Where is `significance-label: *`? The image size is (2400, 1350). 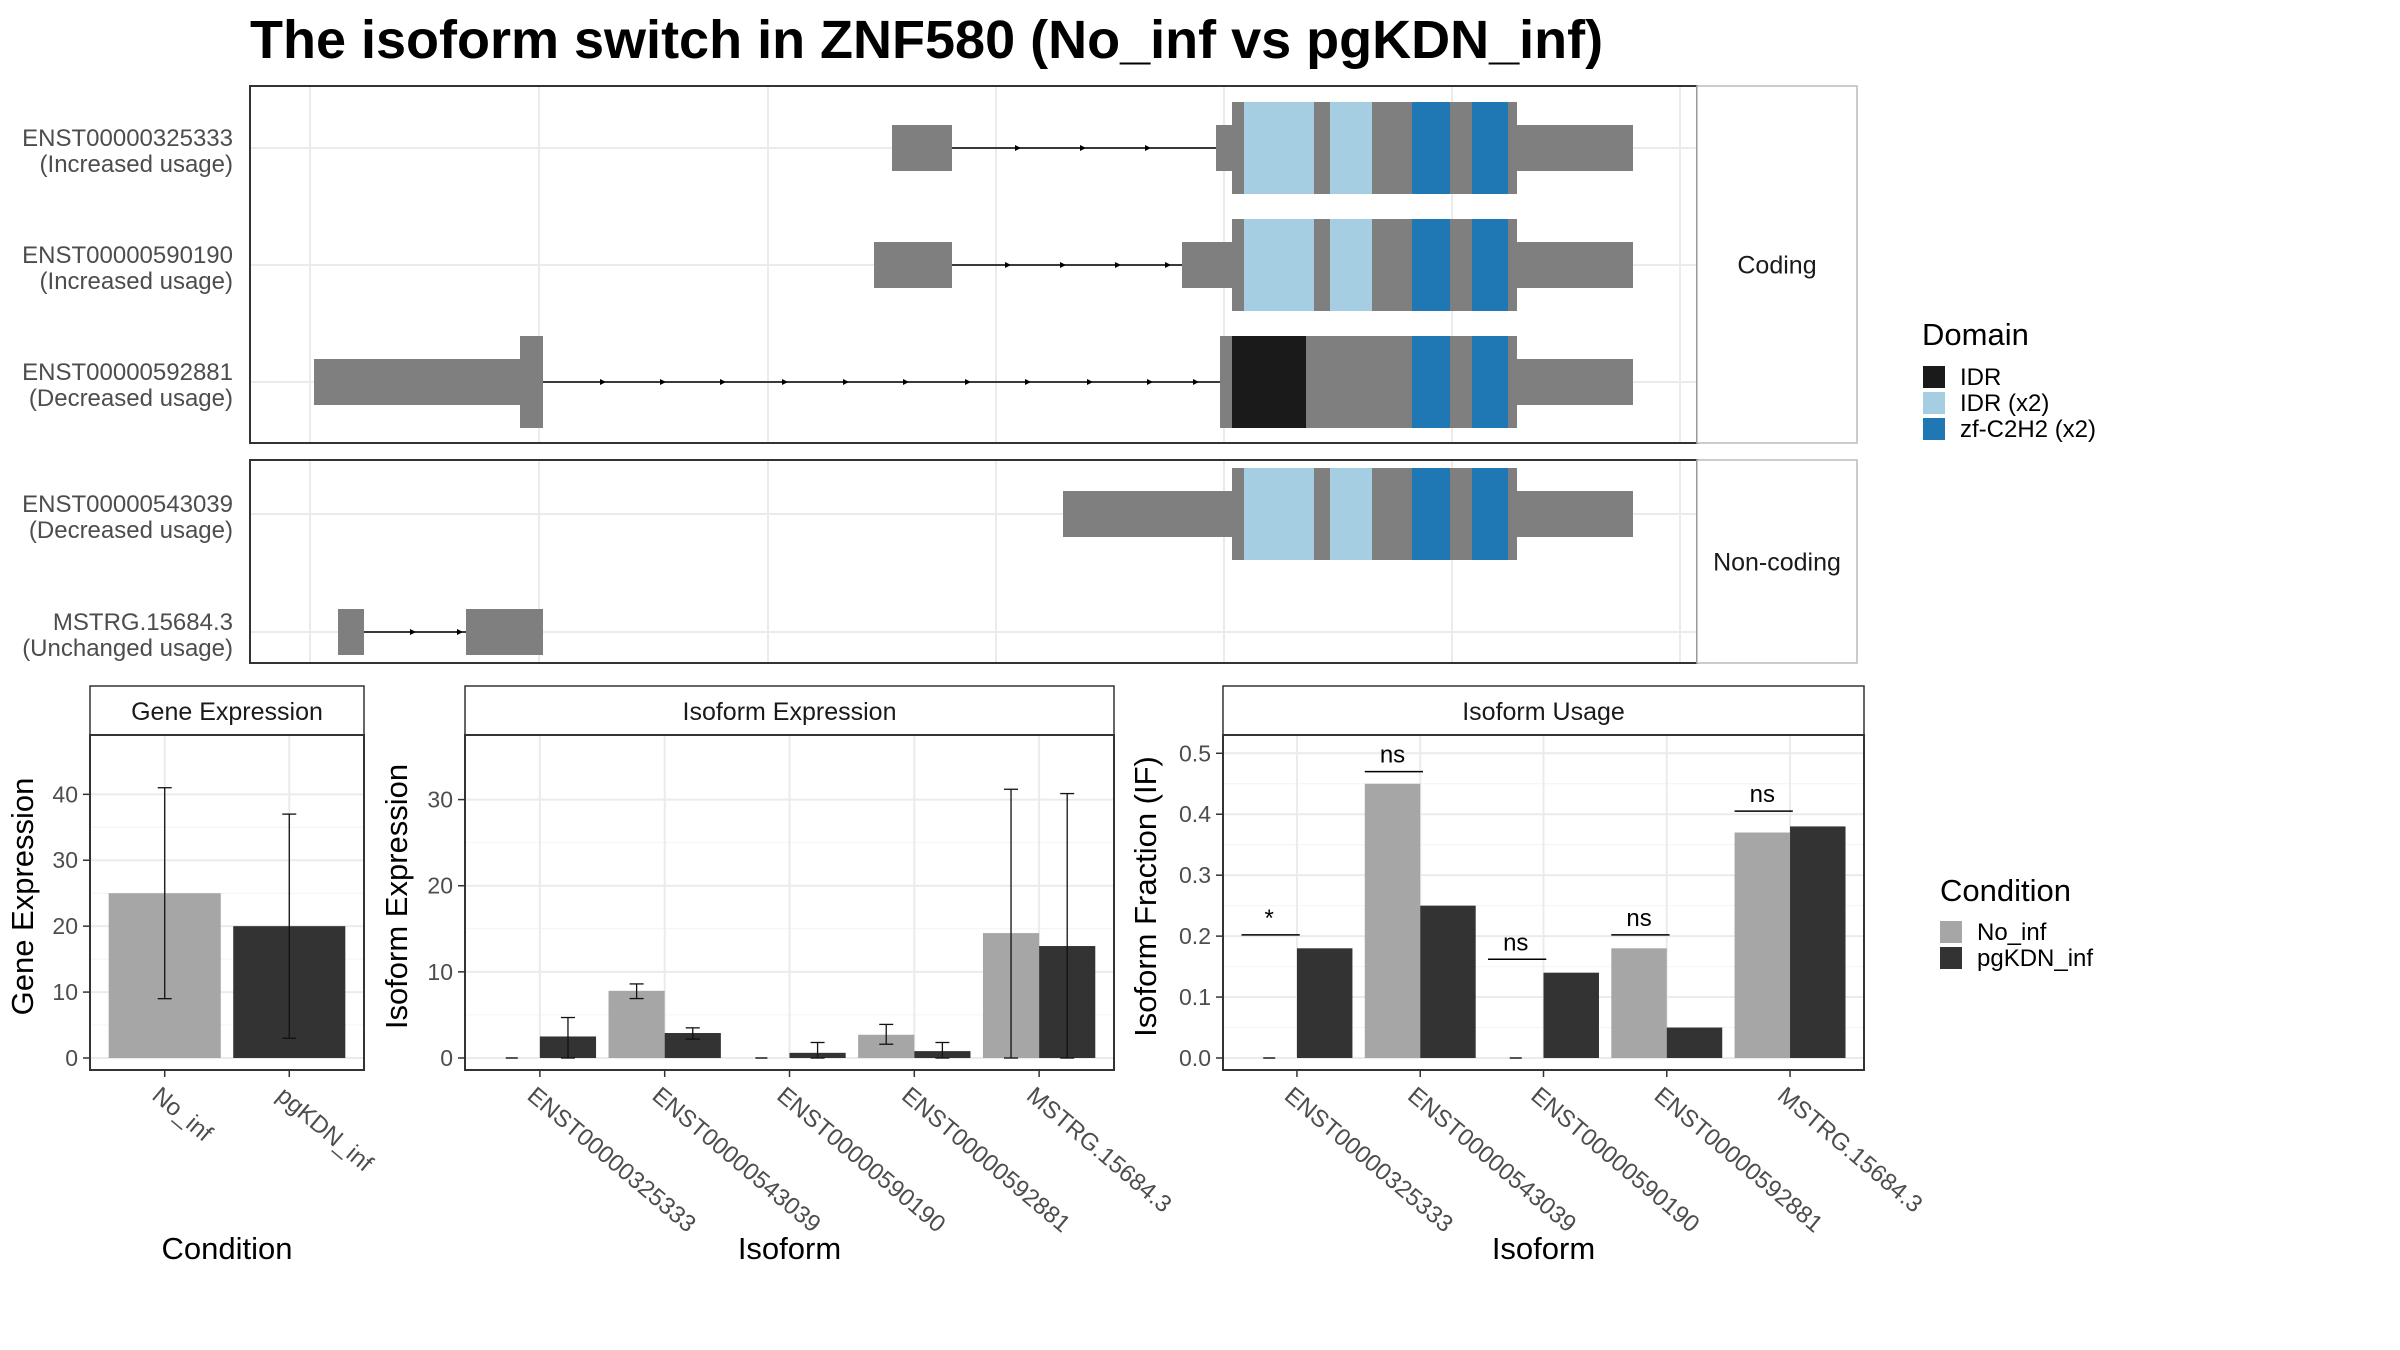 significance-label: * is located at coordinates (1269, 918).